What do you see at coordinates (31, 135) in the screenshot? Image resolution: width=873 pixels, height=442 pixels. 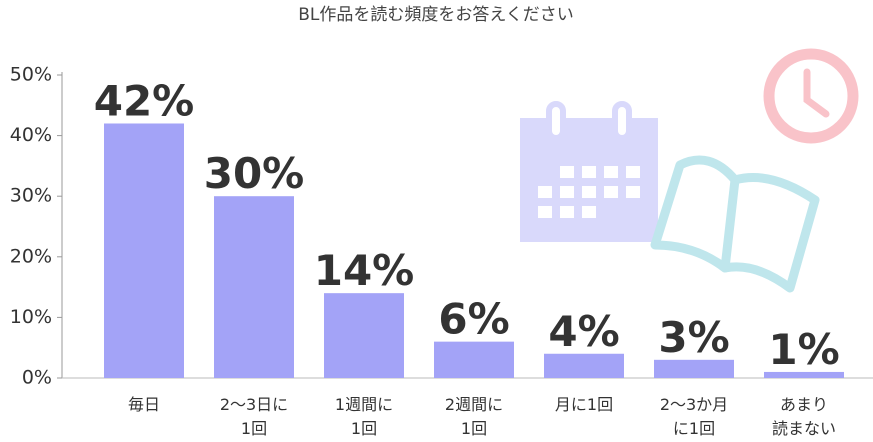 I see `y-tick-label: 40%` at bounding box center [31, 135].